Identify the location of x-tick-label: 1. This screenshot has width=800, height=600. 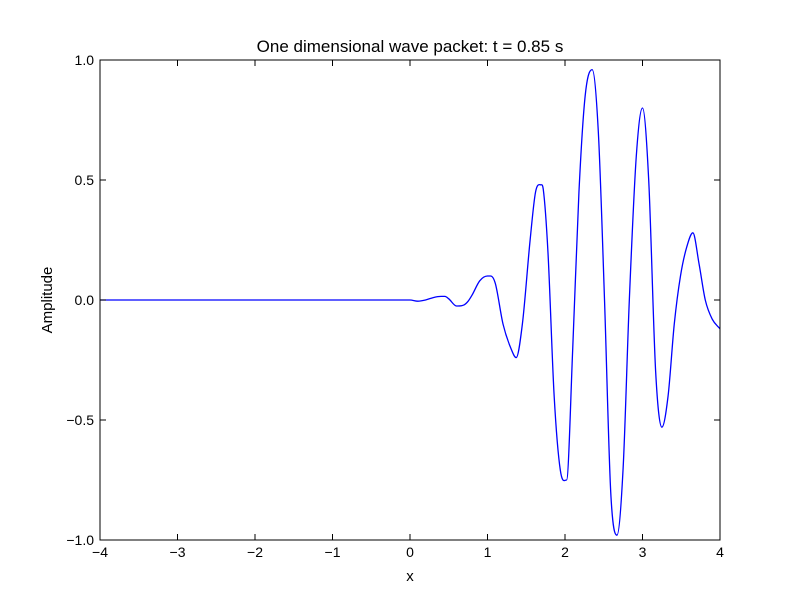
(488, 552).